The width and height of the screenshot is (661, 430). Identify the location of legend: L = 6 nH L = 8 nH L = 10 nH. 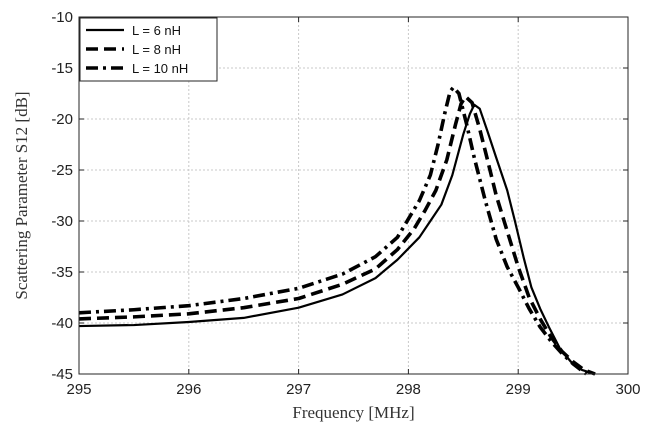
(148, 49).